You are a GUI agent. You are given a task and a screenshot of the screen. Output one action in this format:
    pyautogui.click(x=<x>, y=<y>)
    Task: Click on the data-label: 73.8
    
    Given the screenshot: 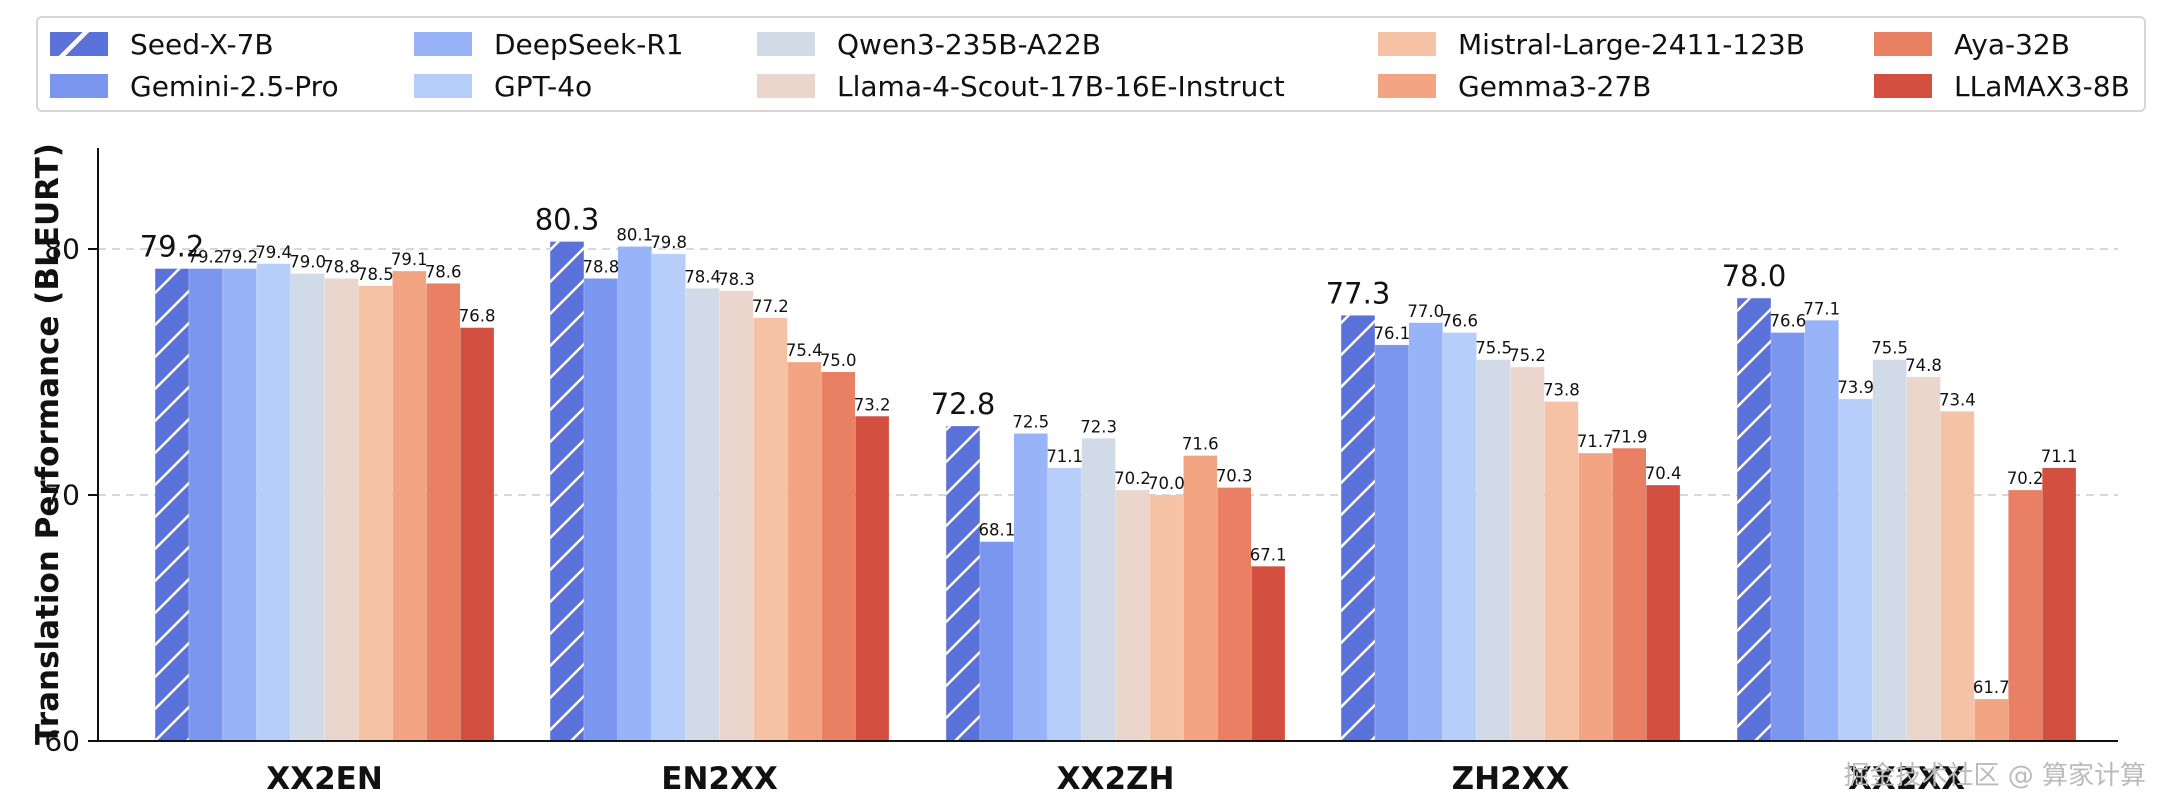 What is the action you would take?
    pyautogui.click(x=1561, y=390)
    